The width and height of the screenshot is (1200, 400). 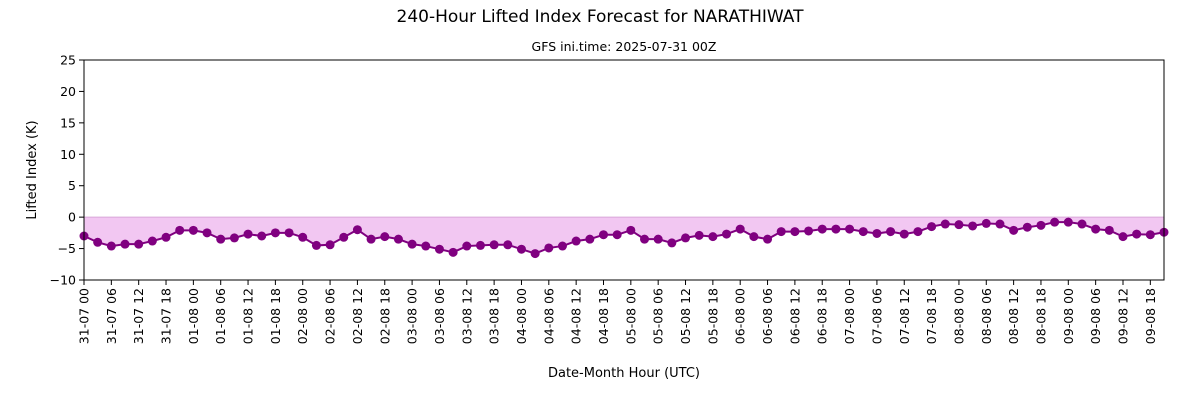 What do you see at coordinates (166, 316) in the screenshot?
I see `x-tick-label: 31-07 18` at bounding box center [166, 316].